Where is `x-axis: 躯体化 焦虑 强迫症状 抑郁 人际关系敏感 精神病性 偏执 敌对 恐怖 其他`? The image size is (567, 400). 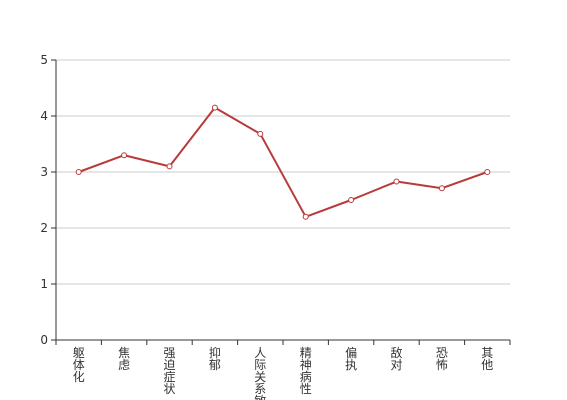 x-axis: 躯体化 焦虑 强迫症状 抑郁 人际关系敏感 精神病性 偏执 敌对 恐怖 其他 is located at coordinates (283, 369).